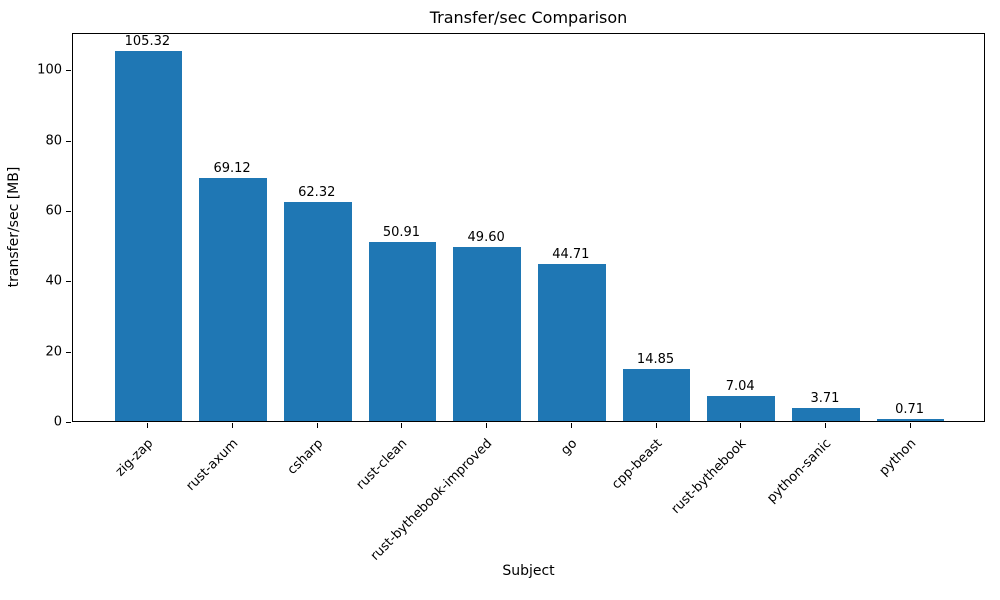  Describe the element at coordinates (147, 41) in the screenshot. I see `bar-value-label: 105.32` at that location.